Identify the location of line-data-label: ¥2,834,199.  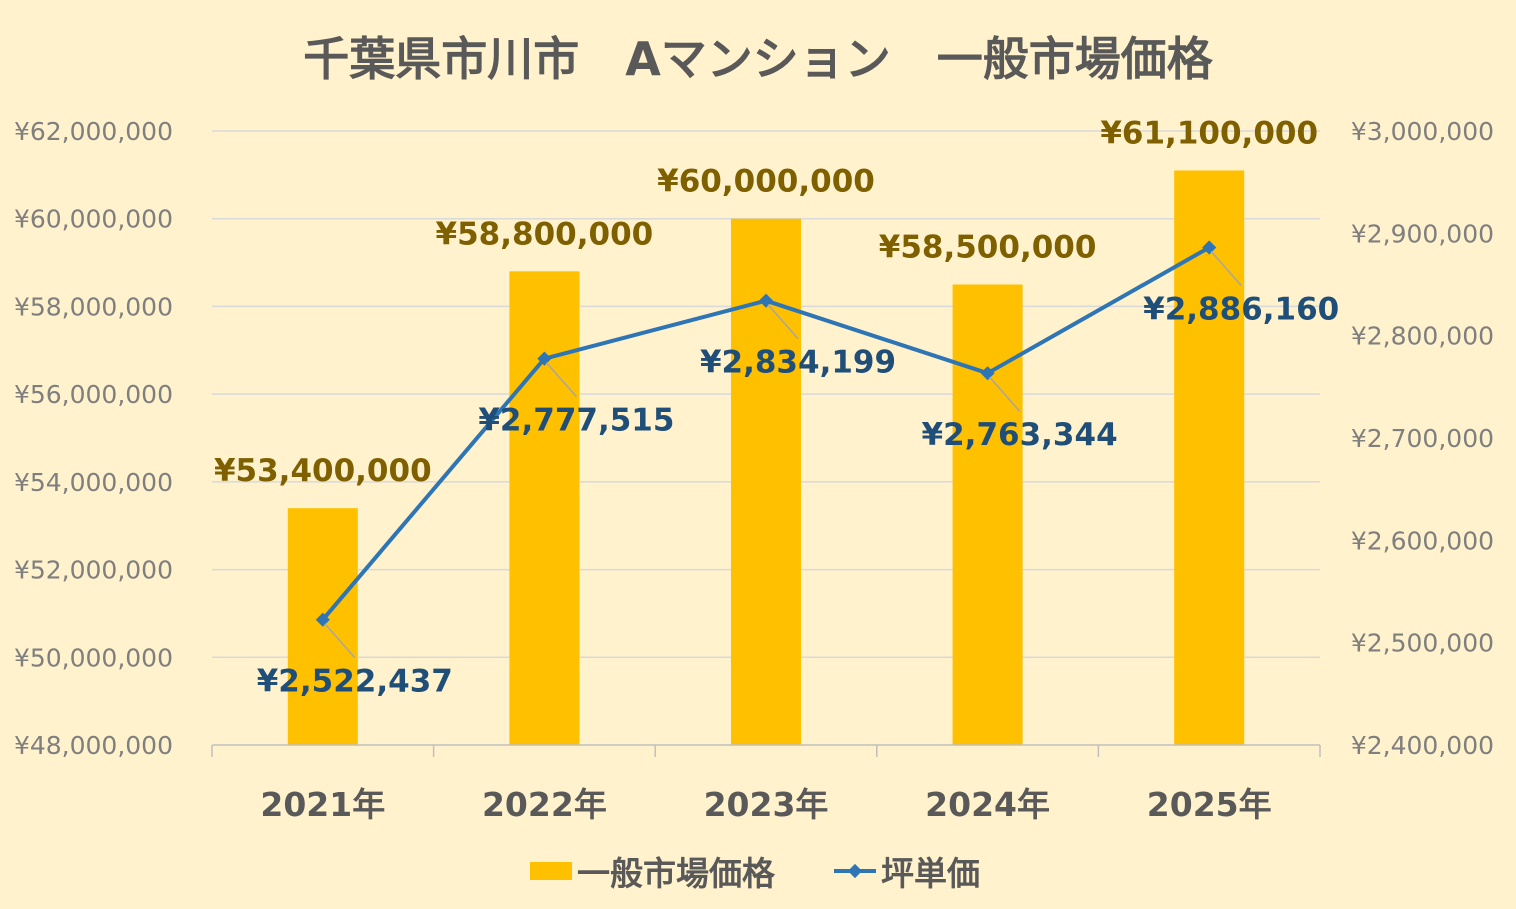
(798, 363).